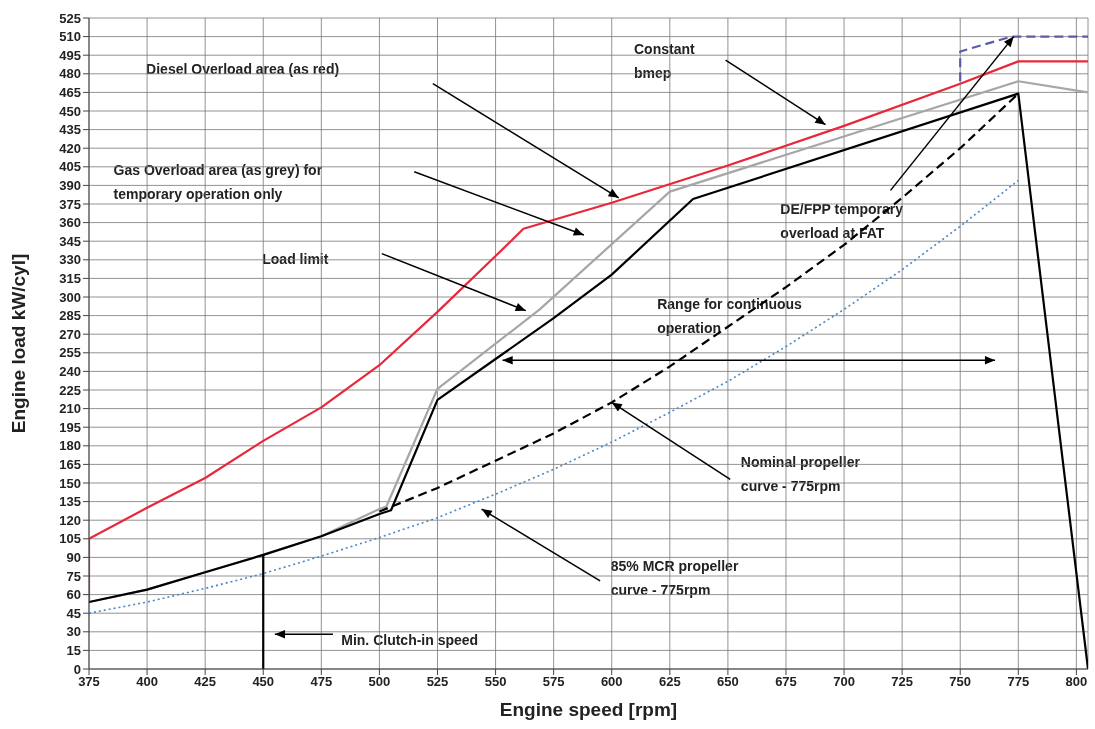 The image size is (1095, 729). I want to click on y-tick-label: 270, so click(70, 334).